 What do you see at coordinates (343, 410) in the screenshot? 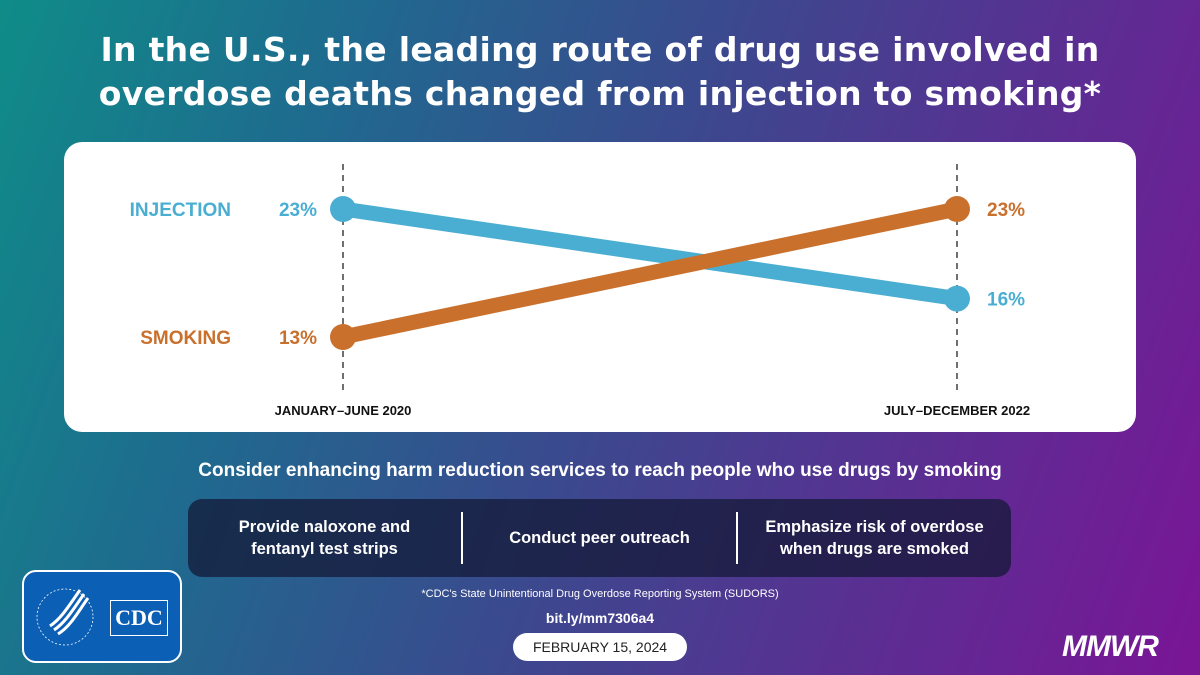
I see `x-tick-label: JANUARY–JUNE 2020` at bounding box center [343, 410].